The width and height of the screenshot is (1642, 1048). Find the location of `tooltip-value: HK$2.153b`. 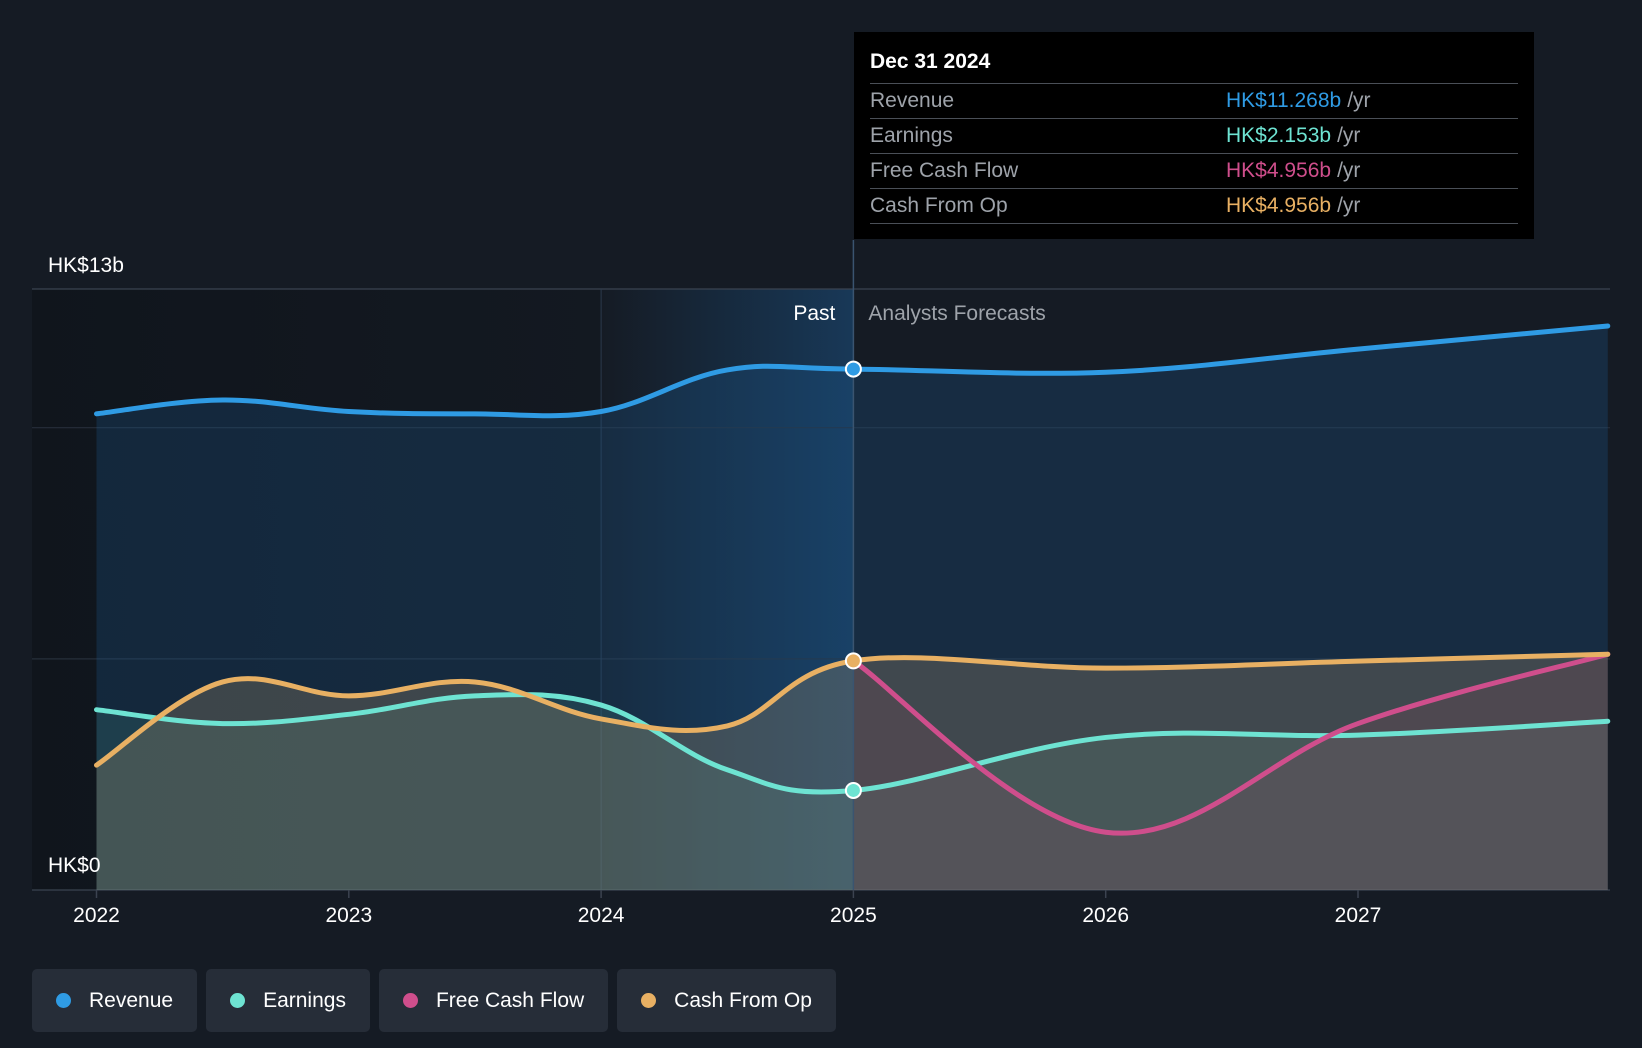

tooltip-value: HK$2.153b is located at coordinates (1279, 135).